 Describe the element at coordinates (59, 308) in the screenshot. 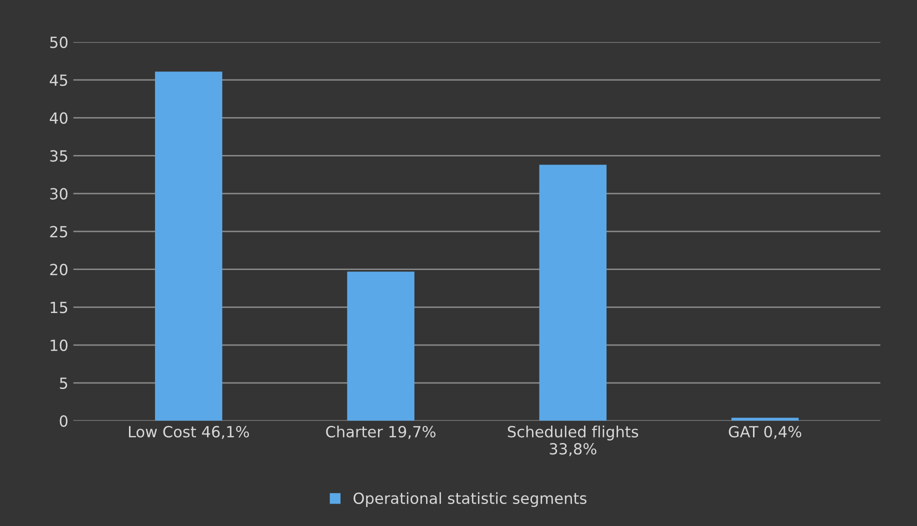

I see `y-tick-label: 15` at that location.